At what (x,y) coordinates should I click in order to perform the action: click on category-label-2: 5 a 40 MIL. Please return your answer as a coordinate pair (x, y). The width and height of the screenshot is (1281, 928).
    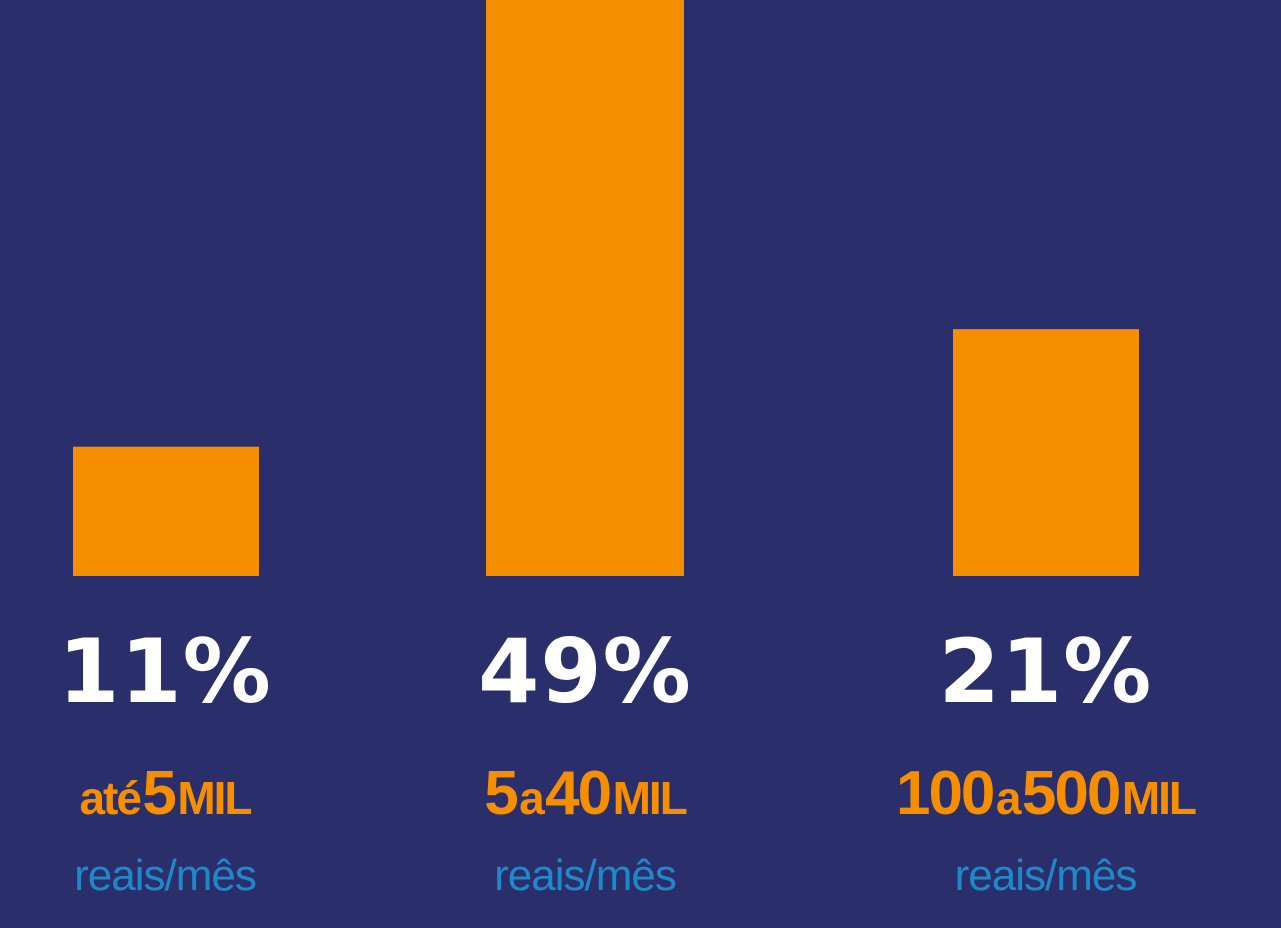
    Looking at the image, I should click on (585, 802).